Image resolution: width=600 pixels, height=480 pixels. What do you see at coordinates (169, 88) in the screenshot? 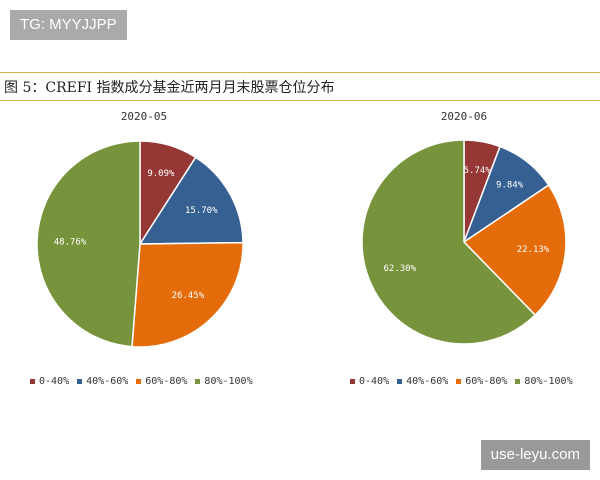
I see `figure-title: 图 5：CREFI 指数成分基金近两月月末股票仓位分布` at bounding box center [169, 88].